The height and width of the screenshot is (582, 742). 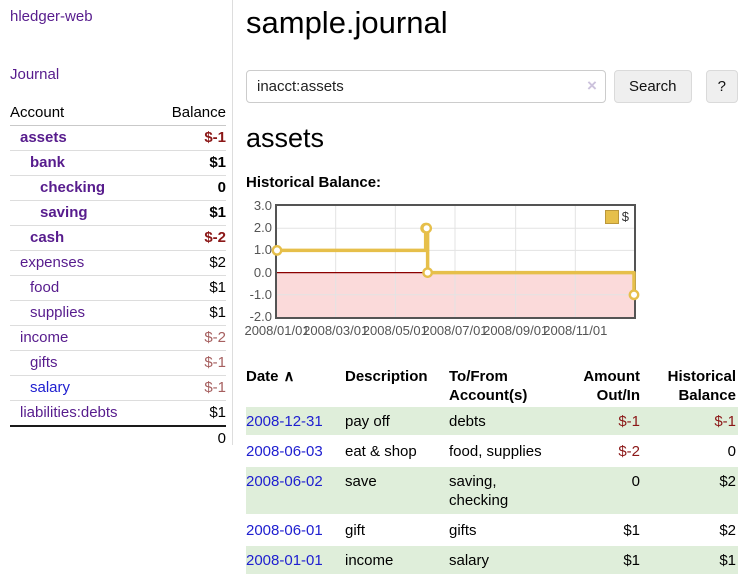 What do you see at coordinates (492, 451) in the screenshot?
I see `transaction-row: 2008-06-03 eat & shop food, supplies $-2 0` at bounding box center [492, 451].